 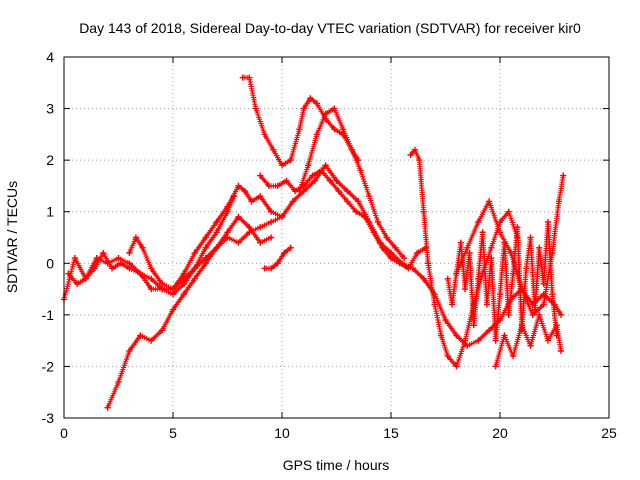 I want to click on y-tick-label: 0, so click(x=50, y=263).